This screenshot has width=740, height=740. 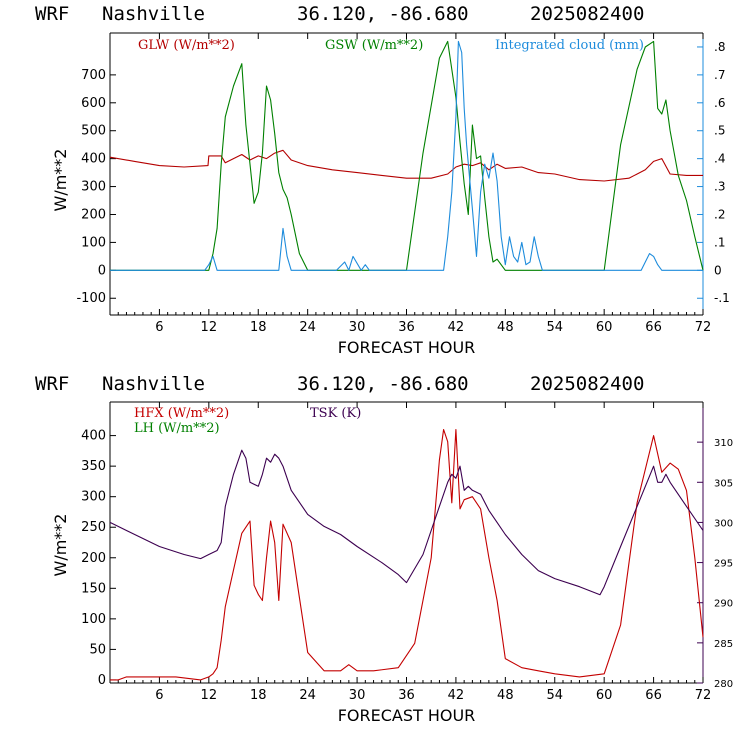 I want to click on y-tick-label: 700, so click(x=93, y=75).